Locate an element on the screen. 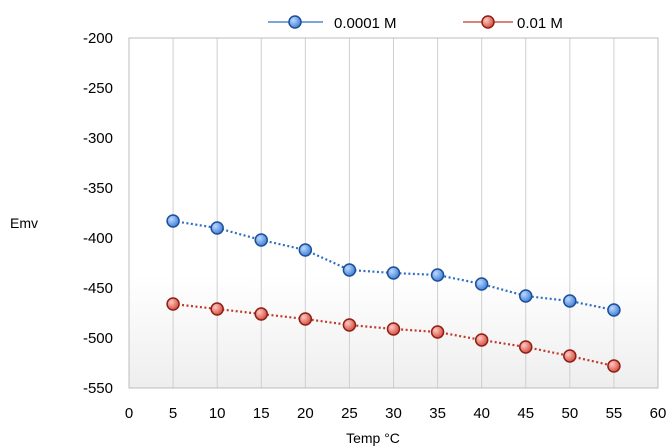 The image size is (671, 448). legend-label-1: 0.0001 M is located at coordinates (365, 23).